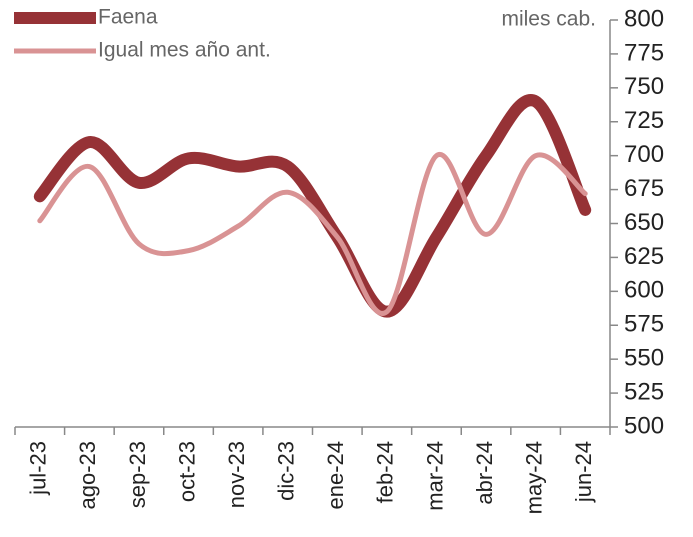  Describe the element at coordinates (644, 391) in the screenshot. I see `y-tick-label: 525` at that location.